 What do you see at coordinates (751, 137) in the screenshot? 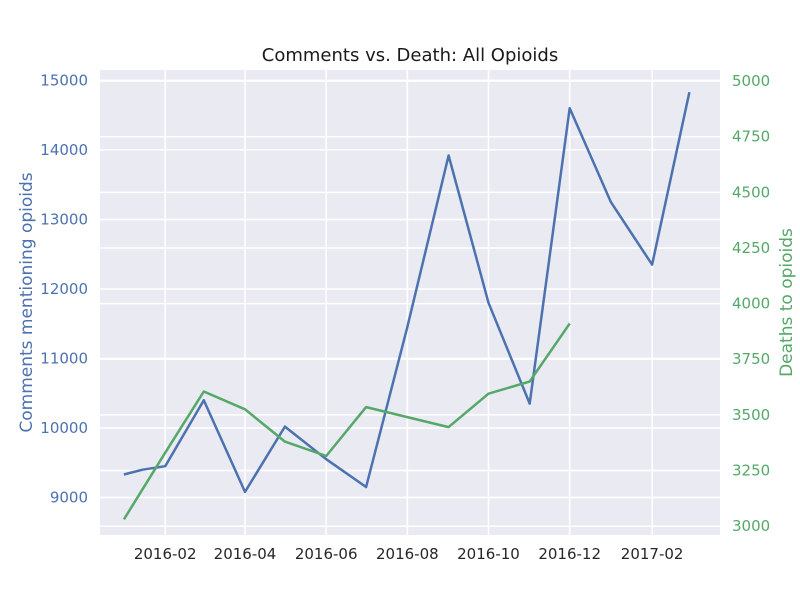
I see `y-right-tick-label: 4750` at bounding box center [751, 137].